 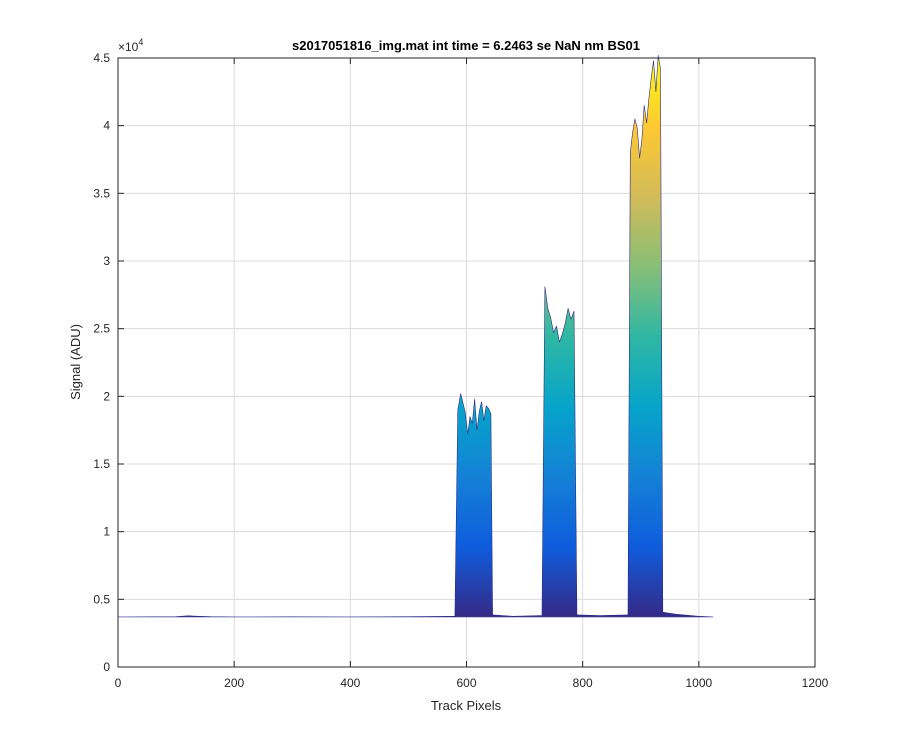 What do you see at coordinates (815, 683) in the screenshot?
I see `x-tick-label: 1200` at bounding box center [815, 683].